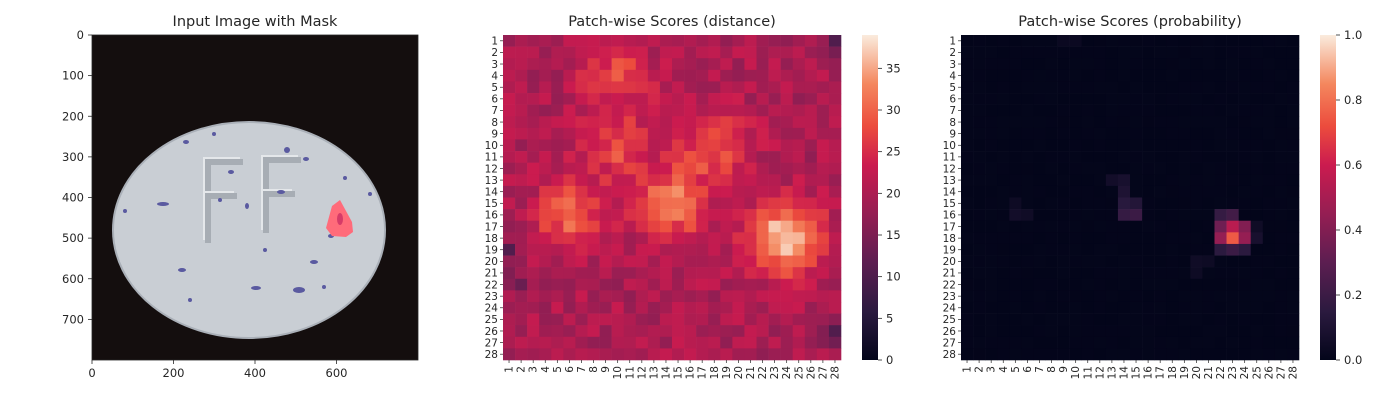  What do you see at coordinates (949, 204) in the screenshot?
I see `prob-y-tick-label: 15` at bounding box center [949, 204].